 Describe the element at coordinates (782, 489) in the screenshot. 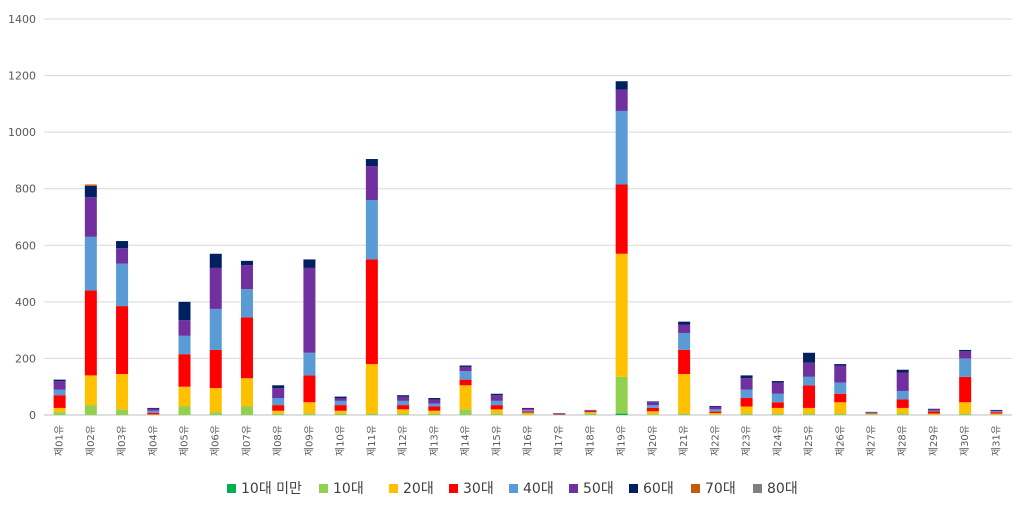

I see `legend-label: 80대` at that location.